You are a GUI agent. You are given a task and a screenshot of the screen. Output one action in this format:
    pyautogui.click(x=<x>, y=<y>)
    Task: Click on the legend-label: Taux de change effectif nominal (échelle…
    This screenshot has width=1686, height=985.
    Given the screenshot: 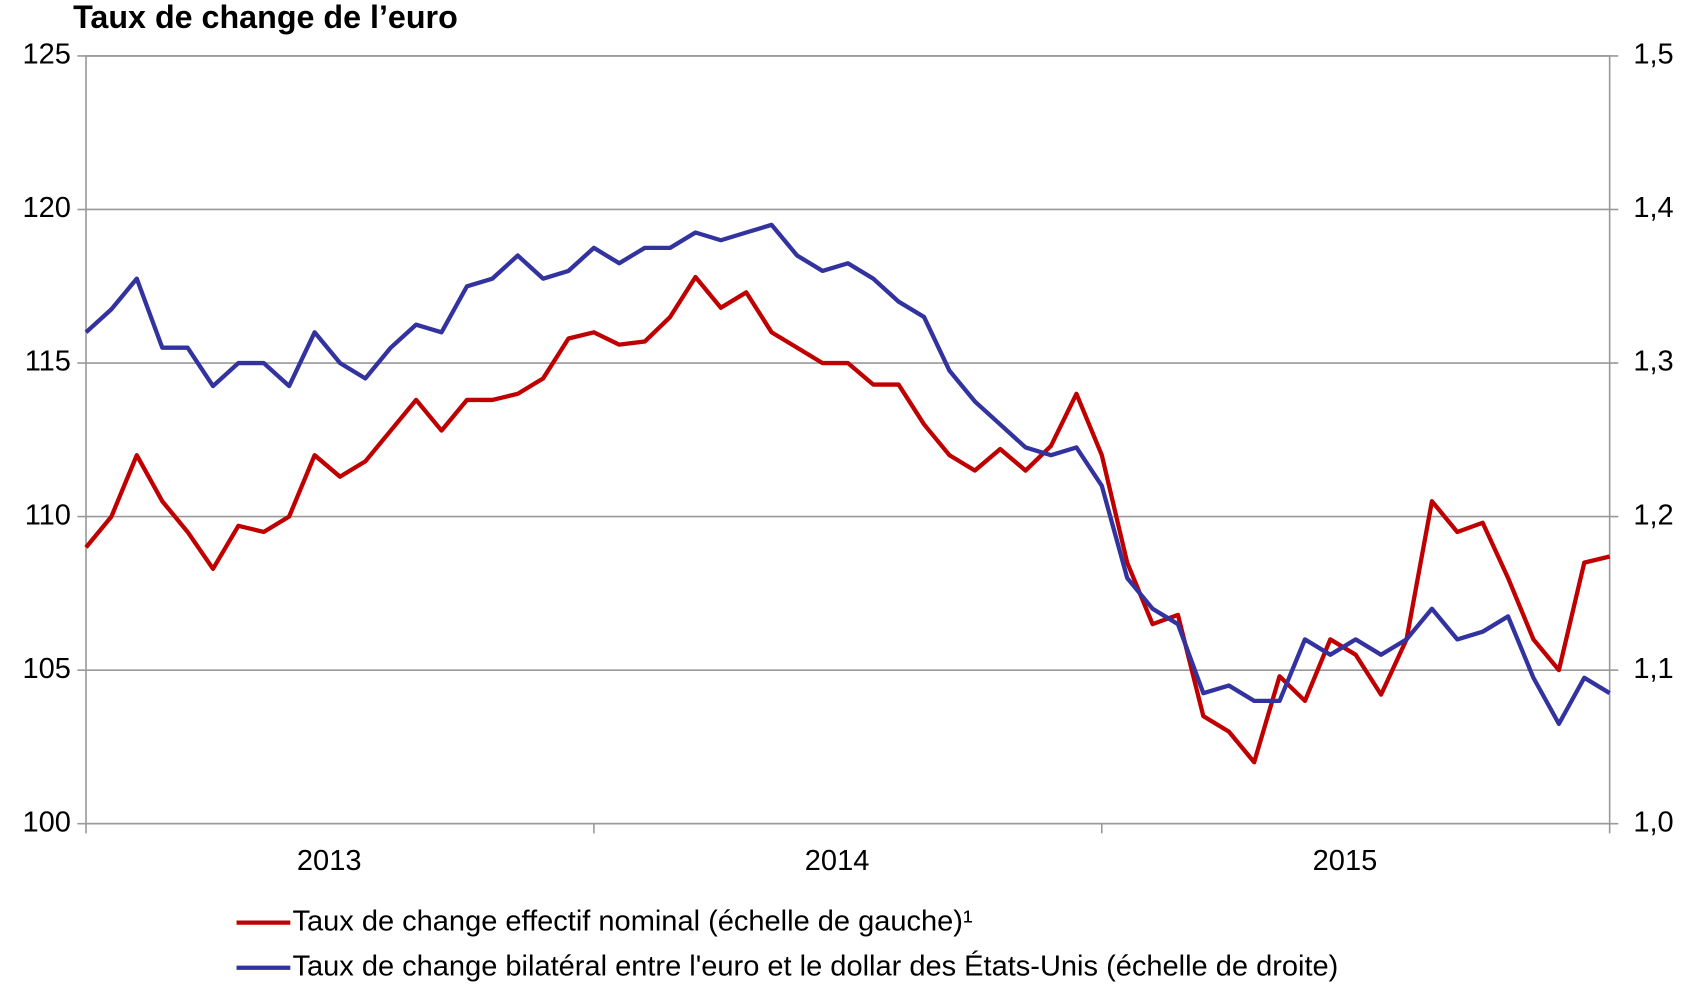 What is the action you would take?
    pyautogui.click(x=632, y=921)
    